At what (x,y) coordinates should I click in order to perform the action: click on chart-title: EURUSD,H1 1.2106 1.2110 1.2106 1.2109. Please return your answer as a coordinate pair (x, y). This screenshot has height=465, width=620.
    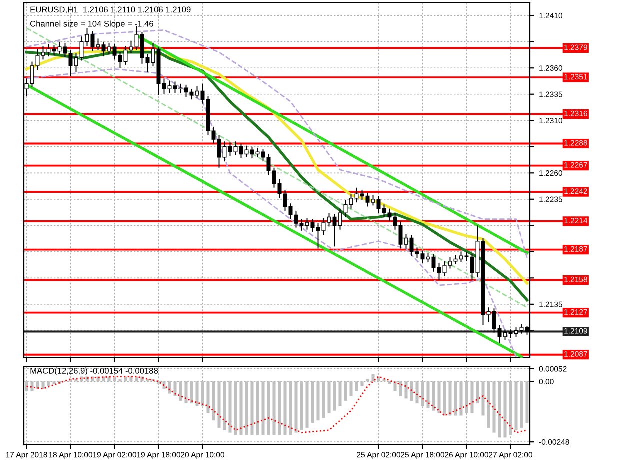
    Looking at the image, I should click on (110, 10).